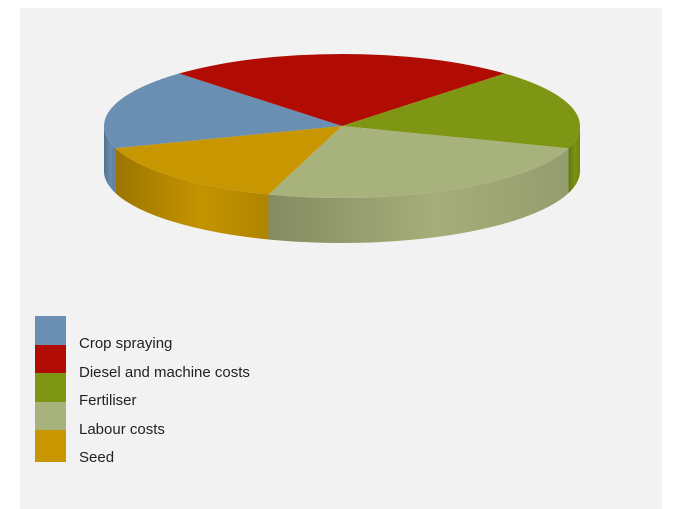 The height and width of the screenshot is (509, 680). I want to click on pie-side-shade-fertiliser, so click(574, 160).